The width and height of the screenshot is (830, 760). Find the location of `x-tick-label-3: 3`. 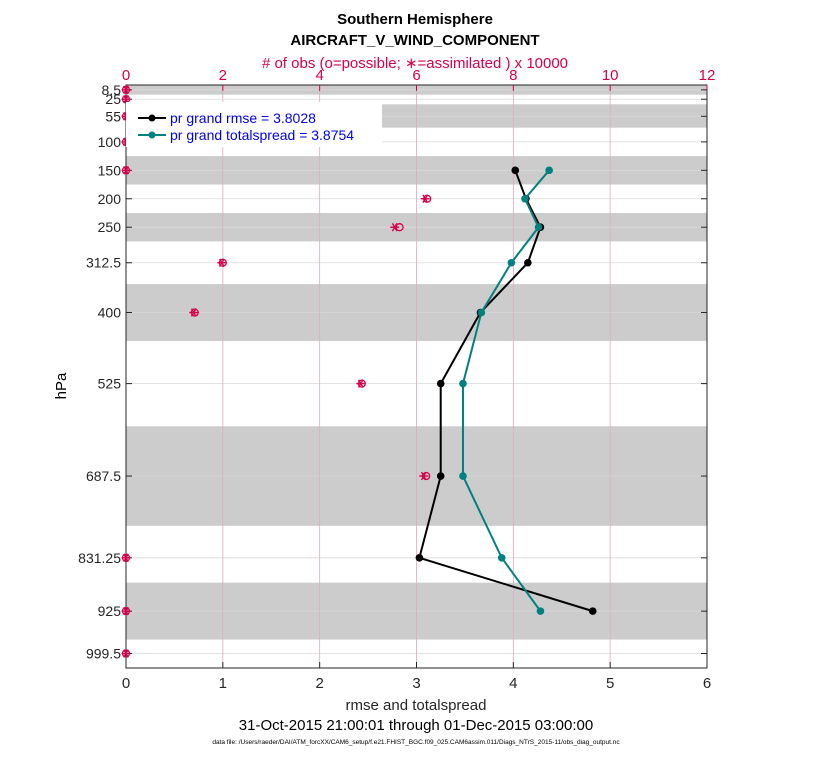

x-tick-label-3: 3 is located at coordinates (416, 683).